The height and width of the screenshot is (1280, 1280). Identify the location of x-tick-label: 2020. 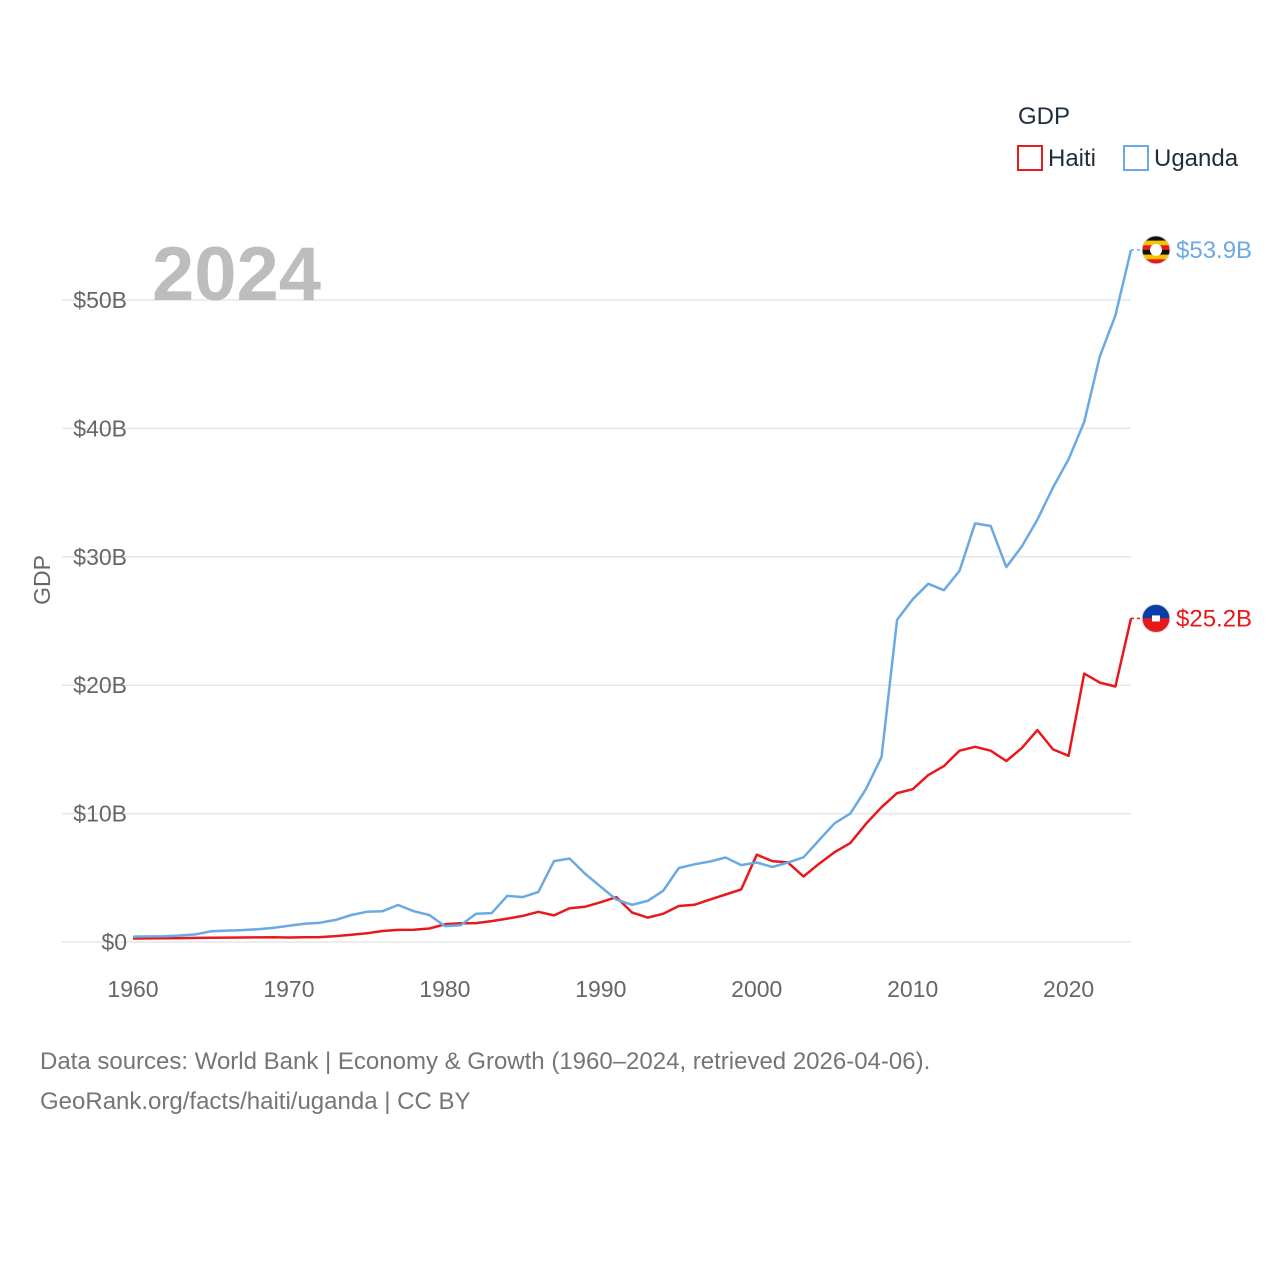
(1068, 989).